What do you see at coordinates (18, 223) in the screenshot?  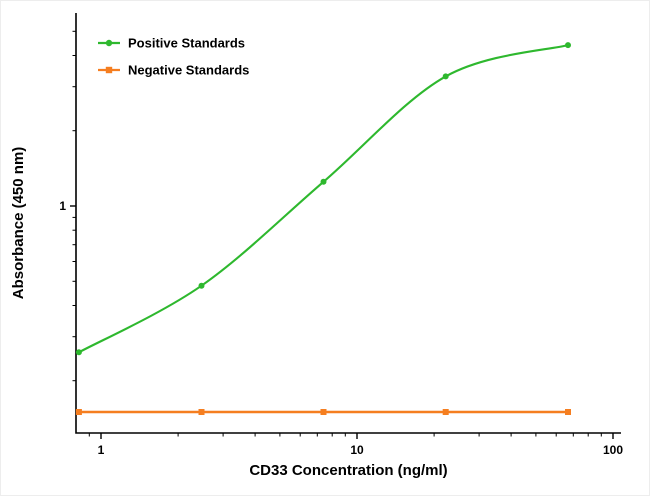 I see `y-axis-title: Absorbance (450 nm)` at bounding box center [18, 223].